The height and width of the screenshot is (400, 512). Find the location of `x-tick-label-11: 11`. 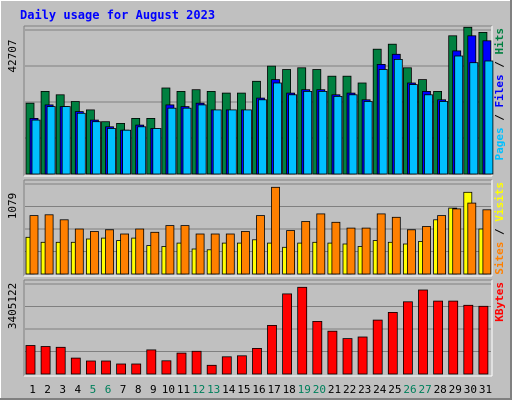

x-tick-label-11: 11 is located at coordinates (183, 389).